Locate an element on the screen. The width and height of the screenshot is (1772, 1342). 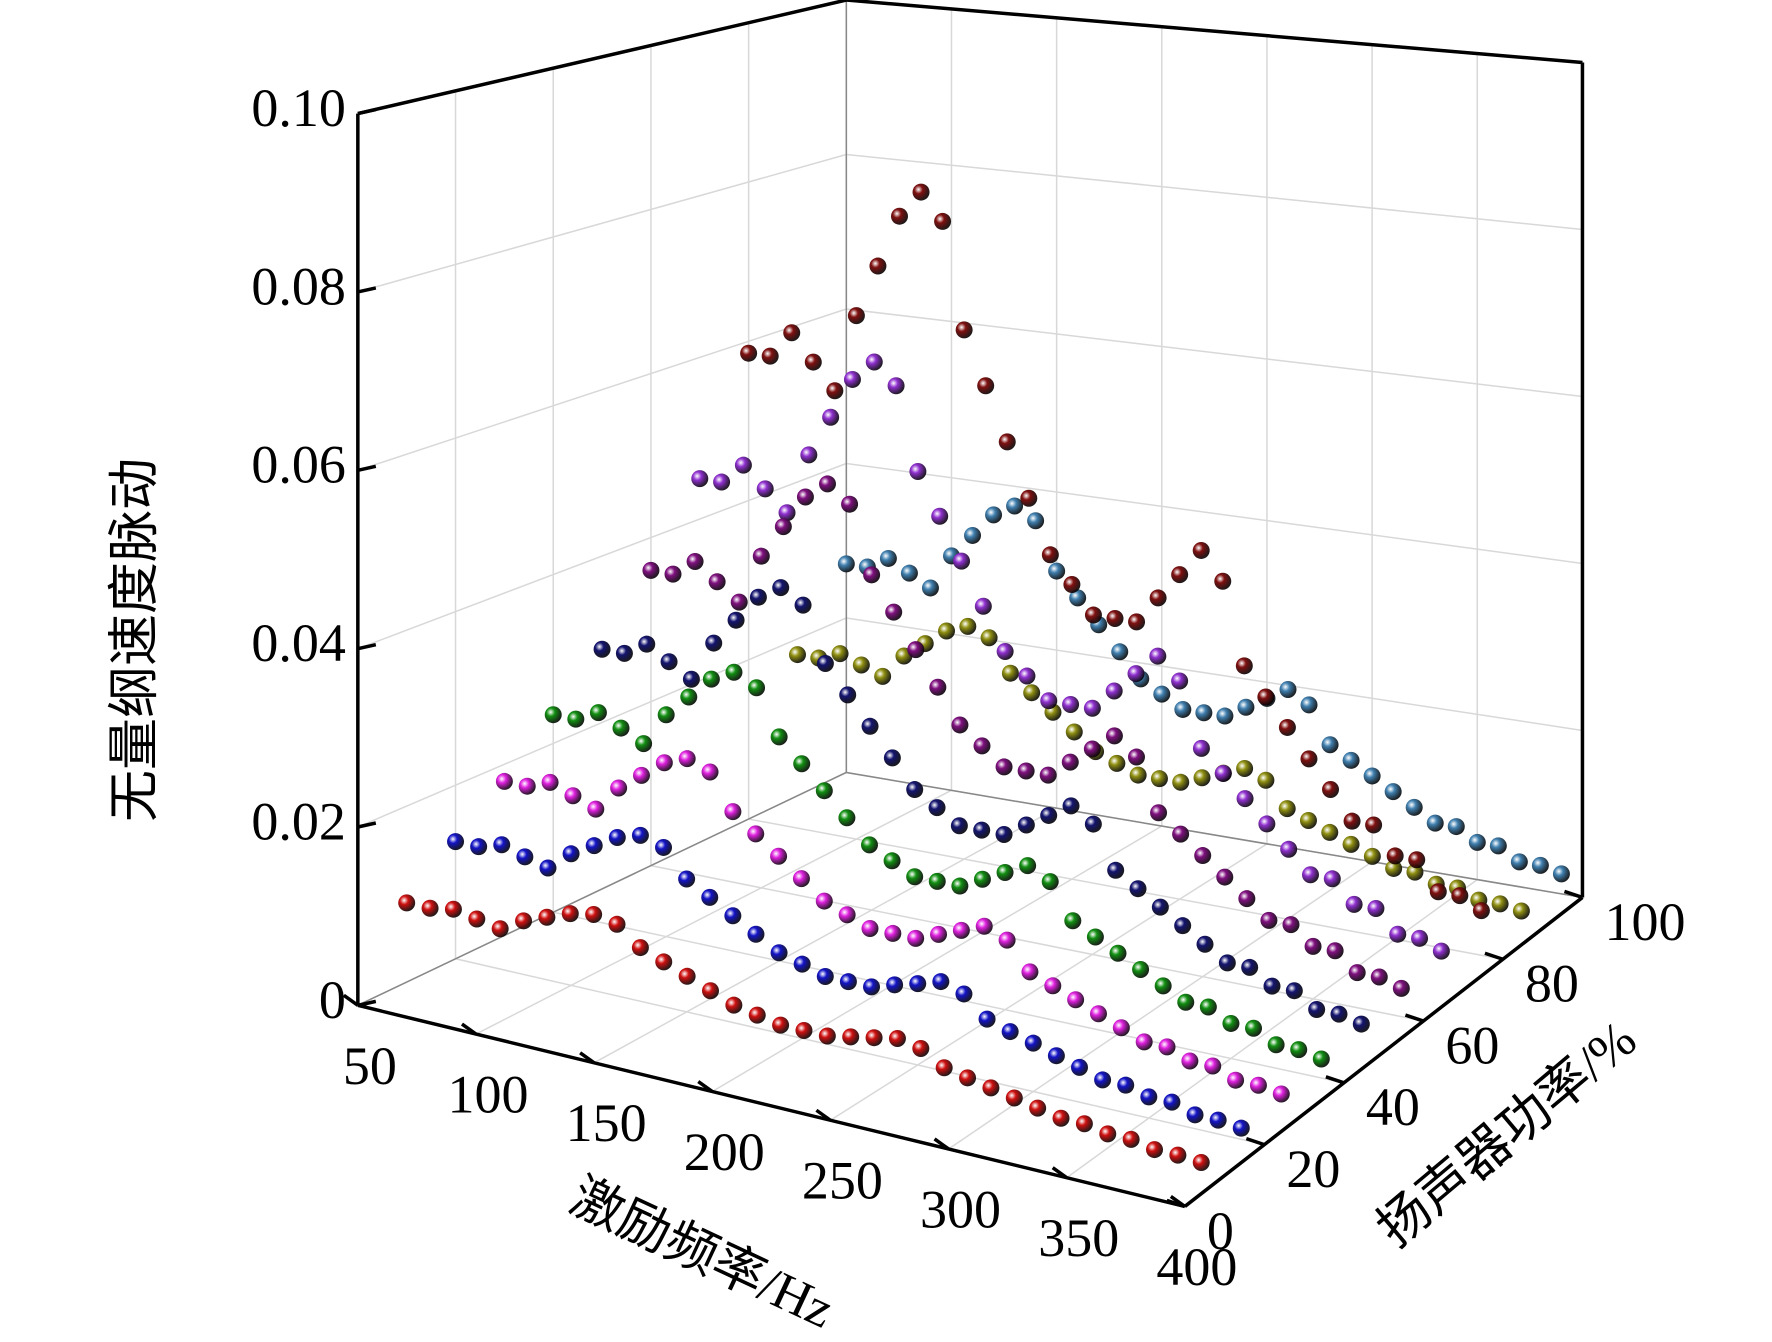
y-tick-label: 40 is located at coordinates (1393, 1107).